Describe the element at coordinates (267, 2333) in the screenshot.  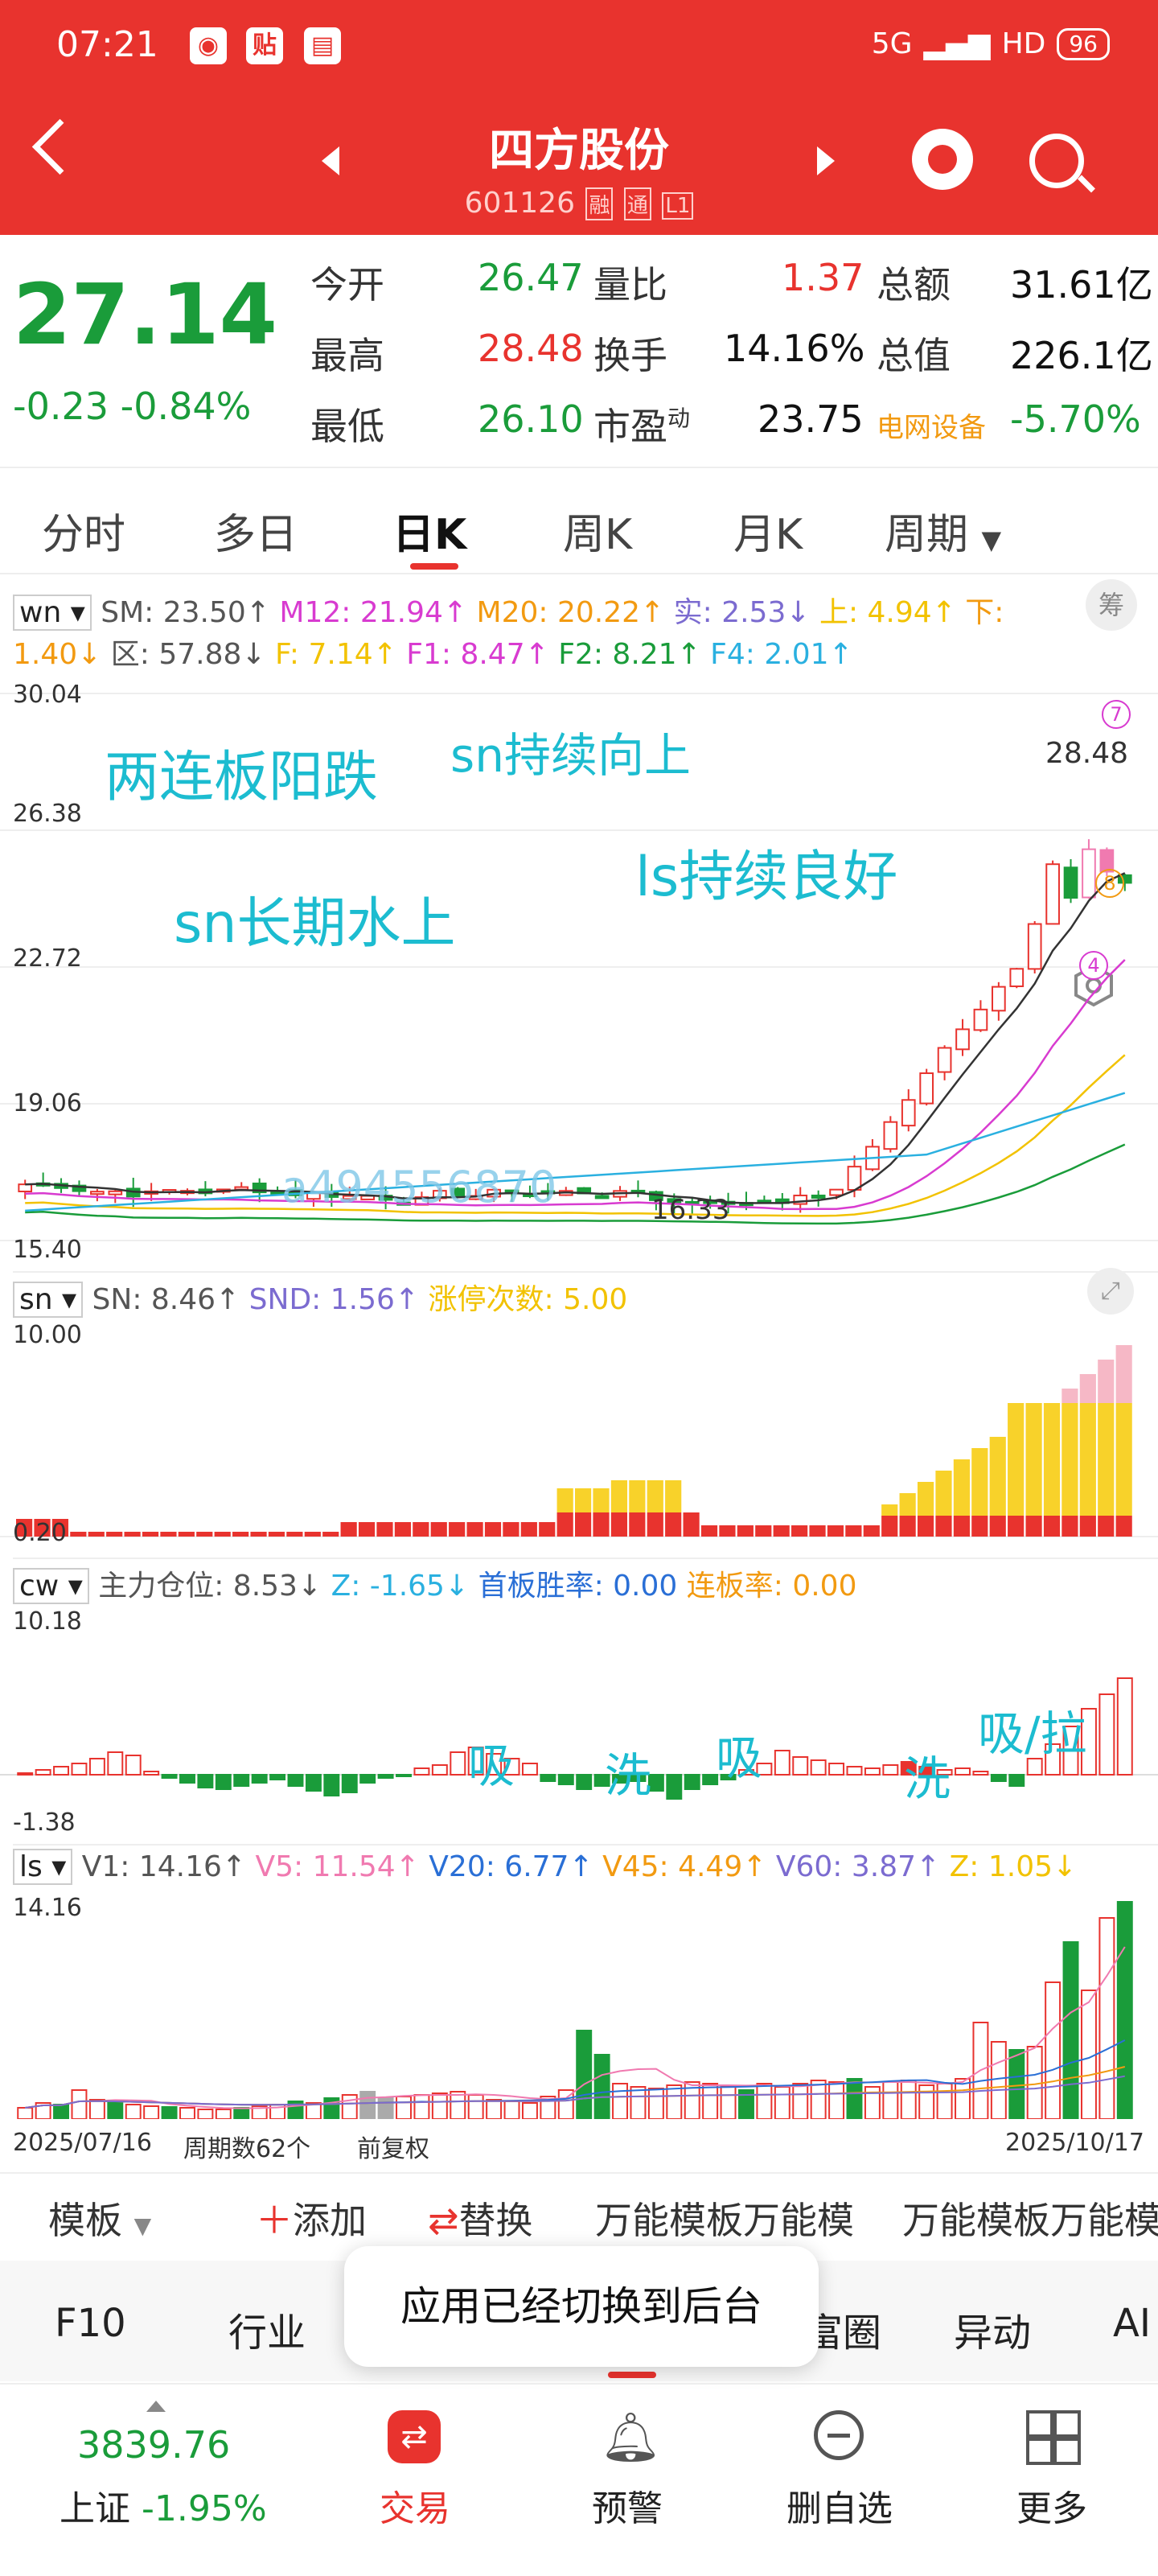
I see `tab-industry: 行业` at that location.